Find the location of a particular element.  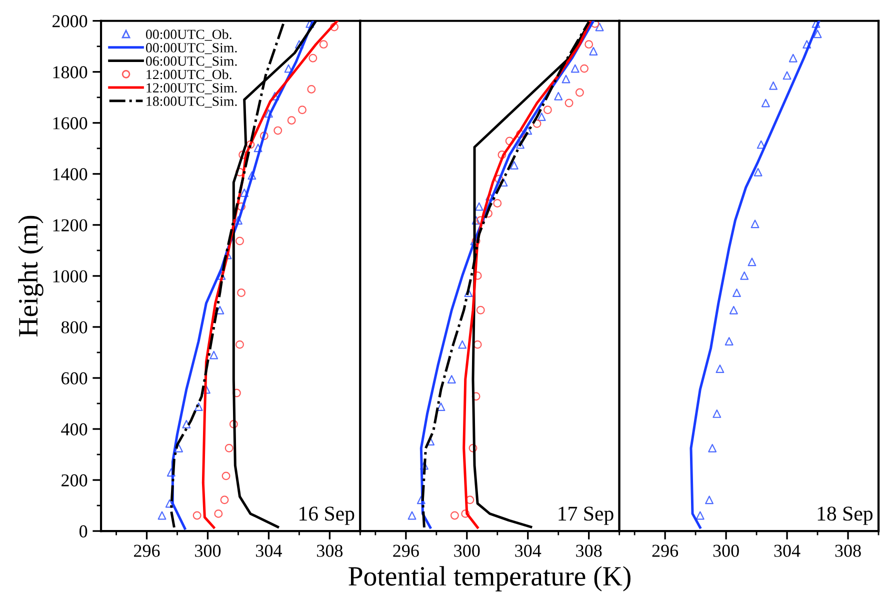

y-tick-label: 800 is located at coordinates (74, 327).